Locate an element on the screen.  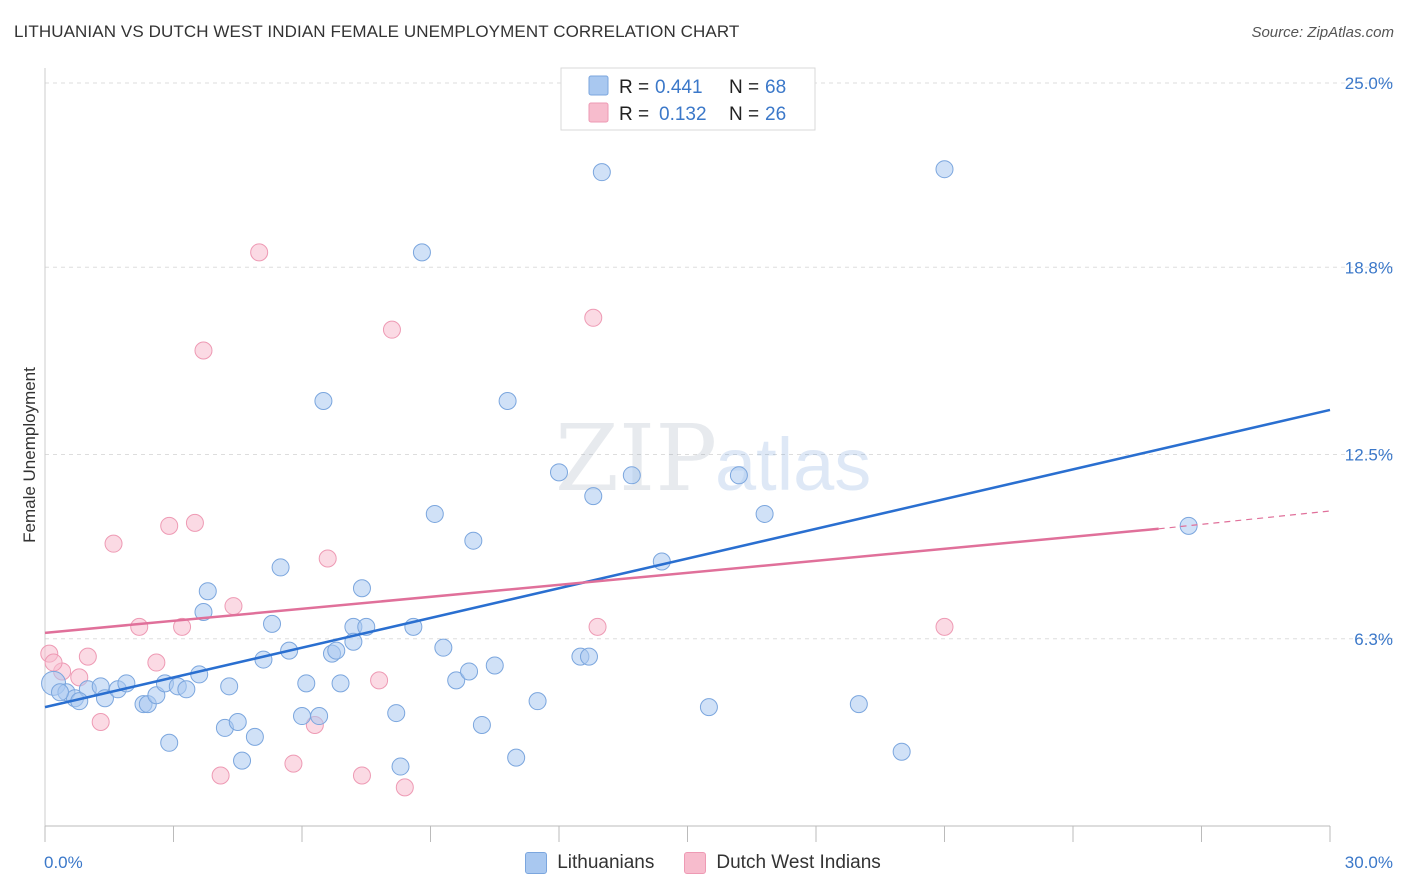
legend-swatch-dutch-west-indians is located at coordinates (695, 863).